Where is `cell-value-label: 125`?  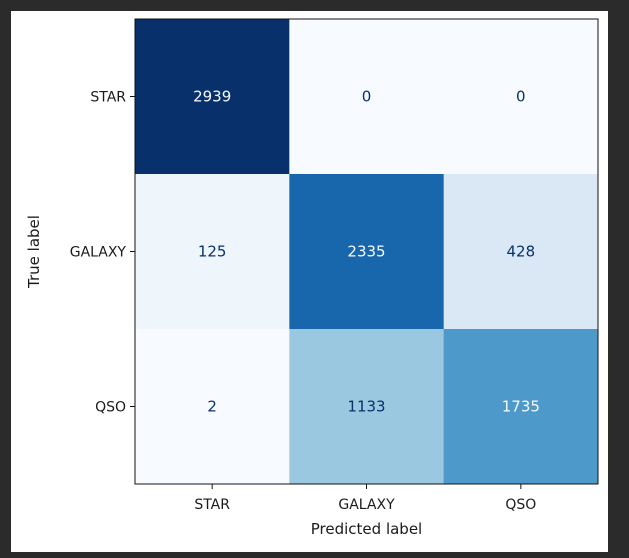 cell-value-label: 125 is located at coordinates (212, 252).